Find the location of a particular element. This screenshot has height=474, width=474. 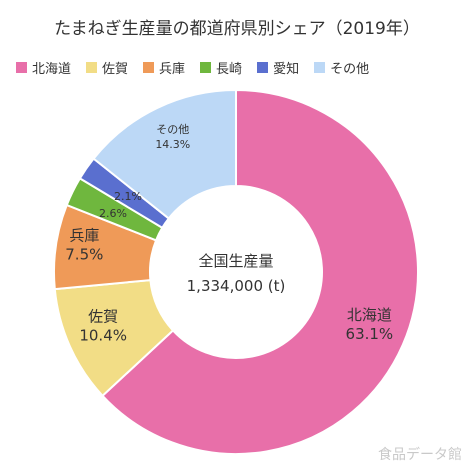

legend-item: 愛知 is located at coordinates (278, 67).